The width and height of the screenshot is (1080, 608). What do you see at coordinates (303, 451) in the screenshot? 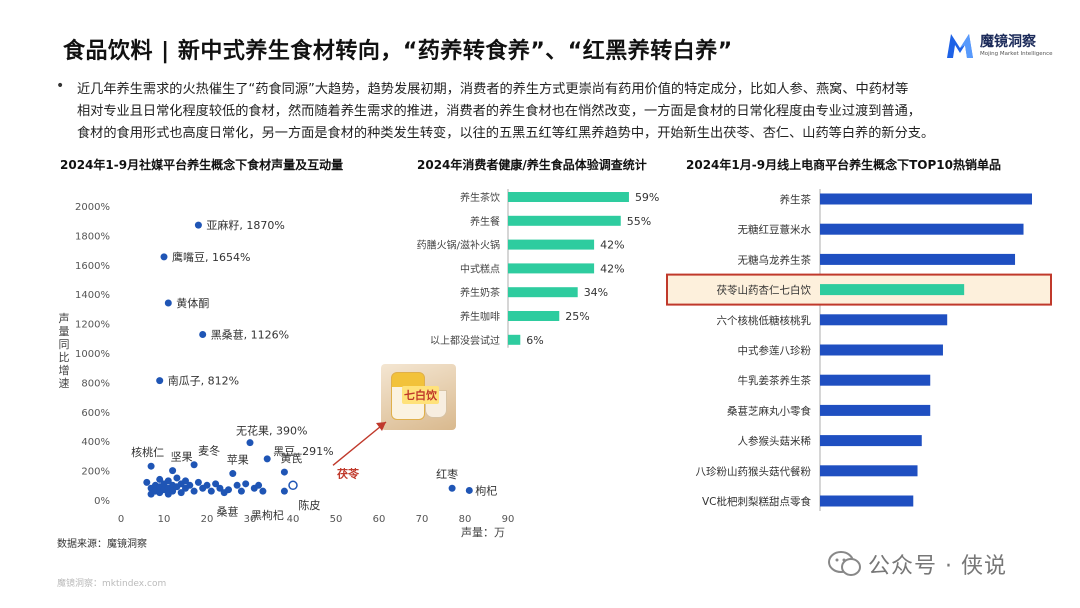
I see `scatter-point-label: 黑豆, 291%` at bounding box center [303, 451].